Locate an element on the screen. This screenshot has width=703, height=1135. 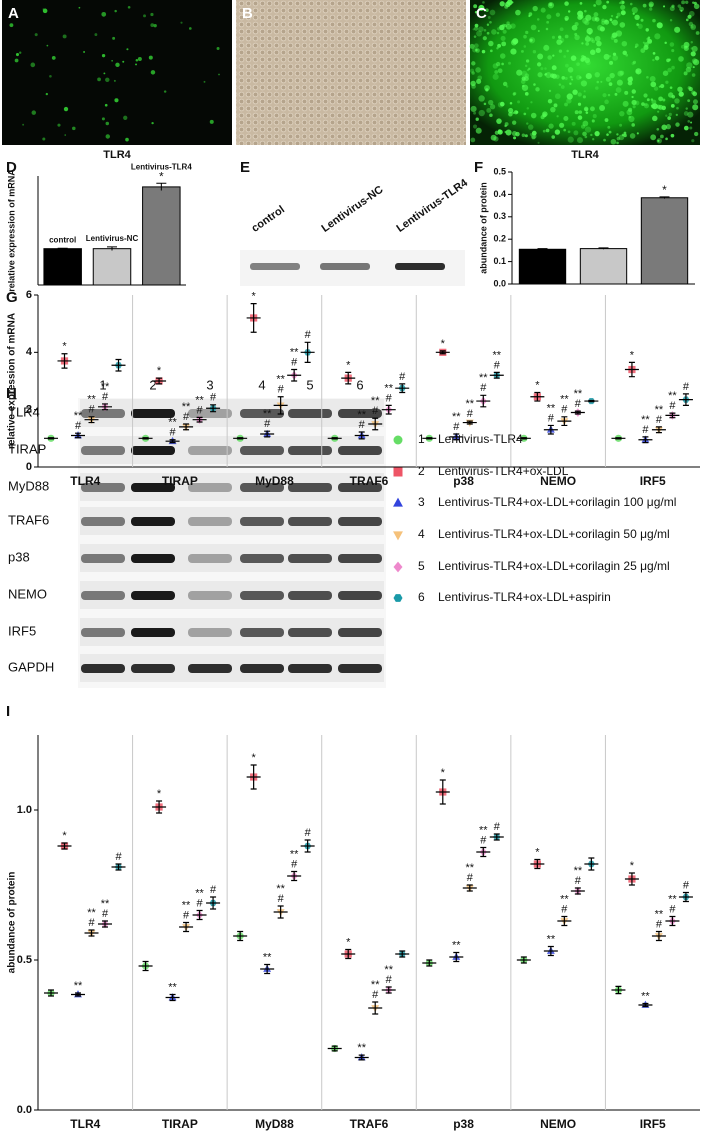
blot-band is located at coordinates (153, 595).